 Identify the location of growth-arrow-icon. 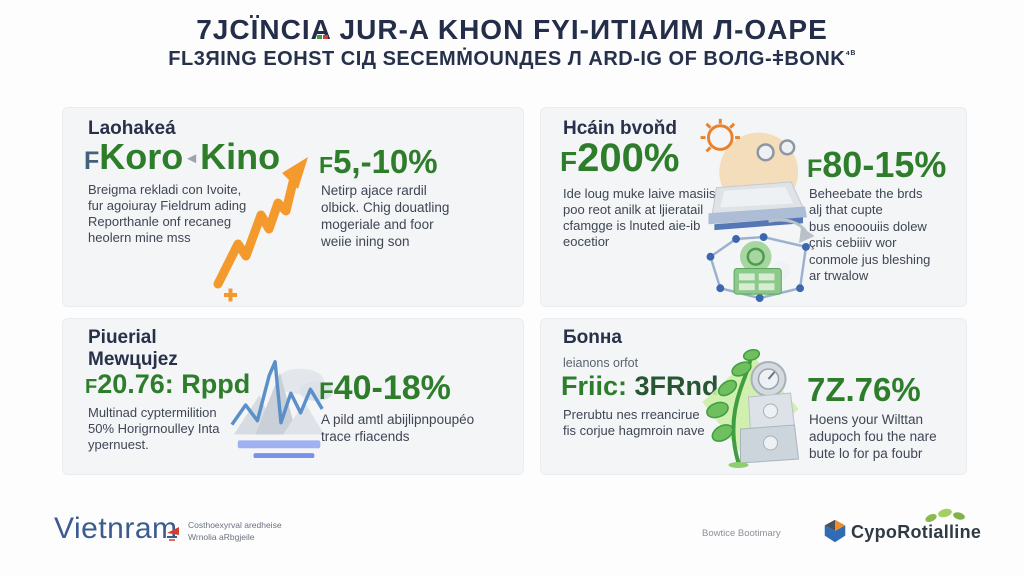
(260, 229).